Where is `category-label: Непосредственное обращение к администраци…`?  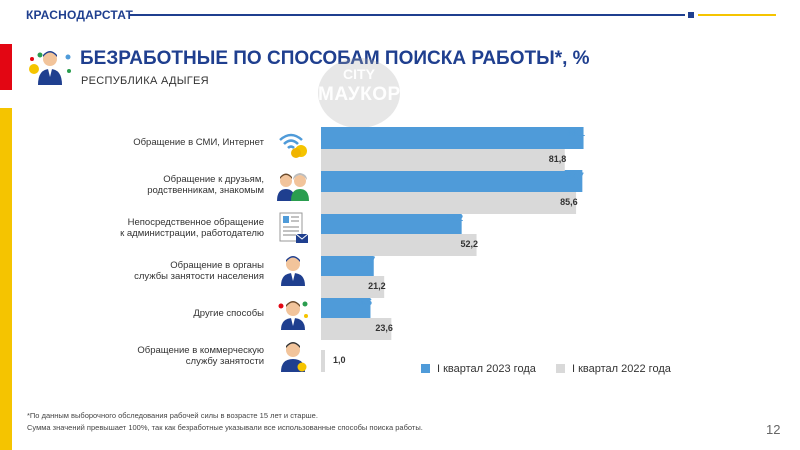
category-label: Непосредственное обращение к администраци… is located at coordinates (192, 228).